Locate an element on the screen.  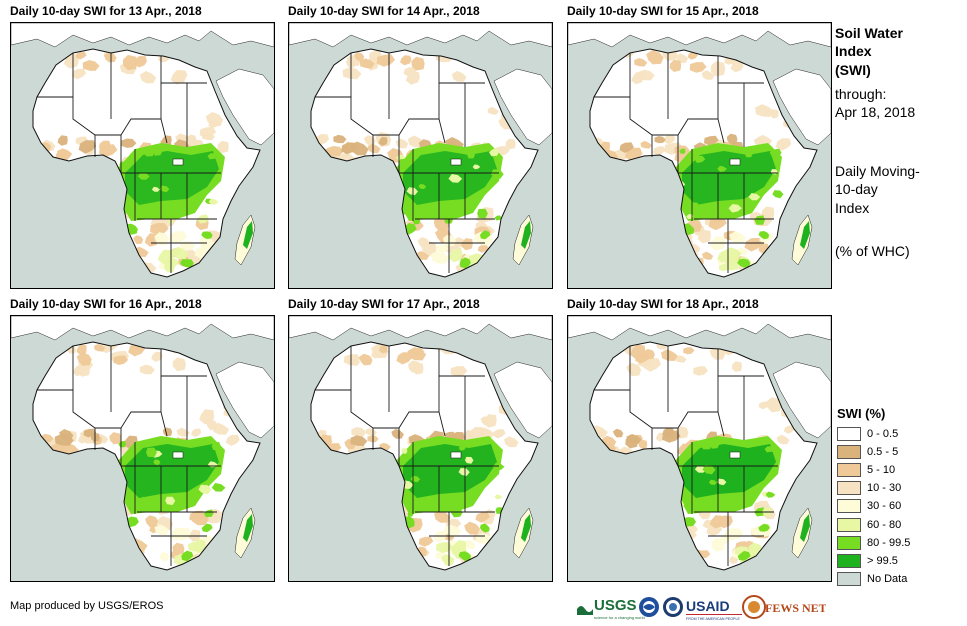
desc-line2: 10-day is located at coordinates (856, 189).